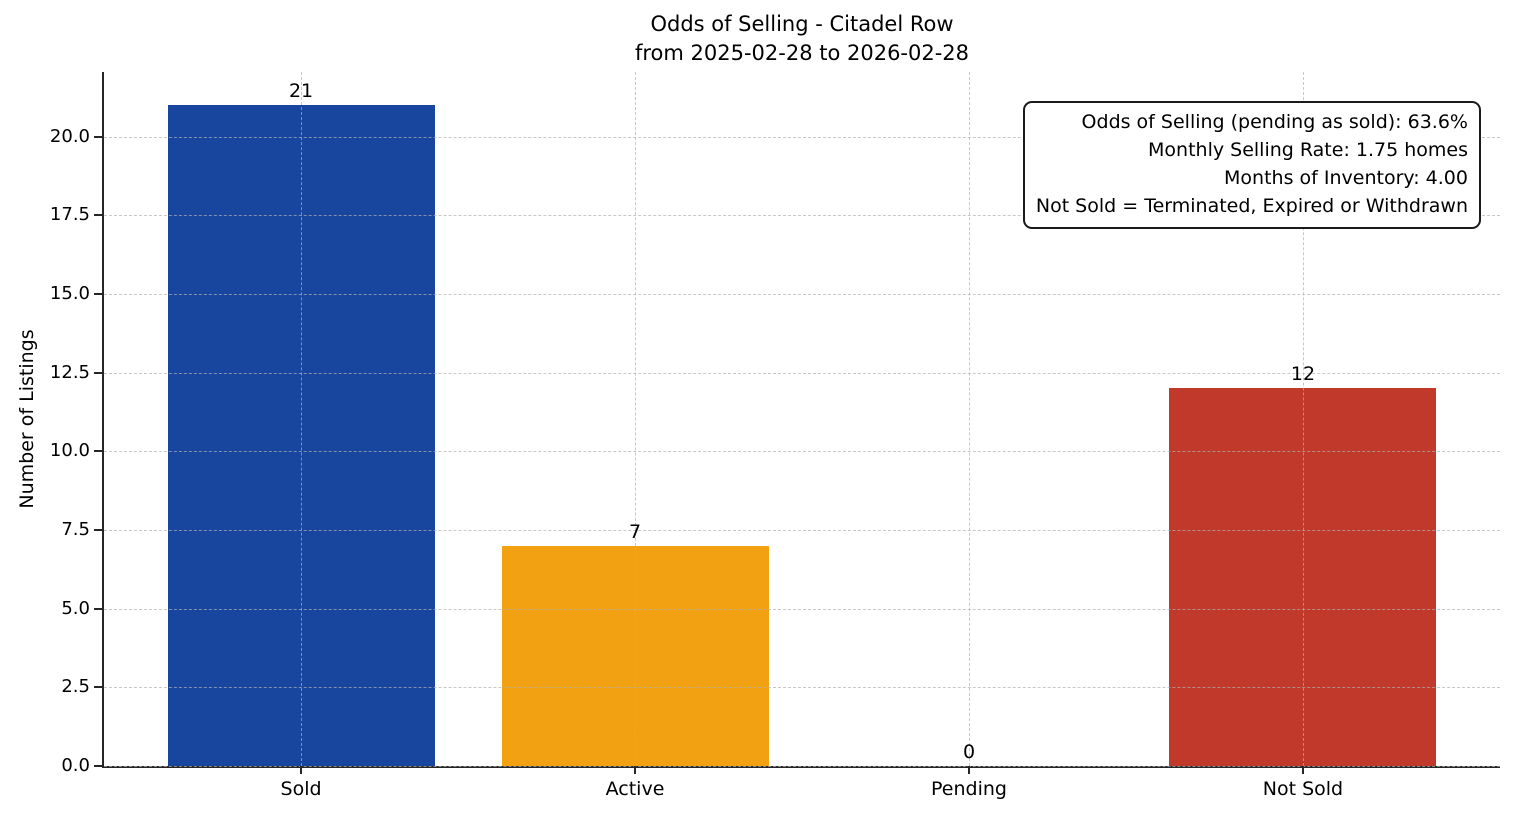 This screenshot has width=1514, height=816. I want to click on chart-title-line1: Odds of Selling - Citadel Row, so click(802, 24).